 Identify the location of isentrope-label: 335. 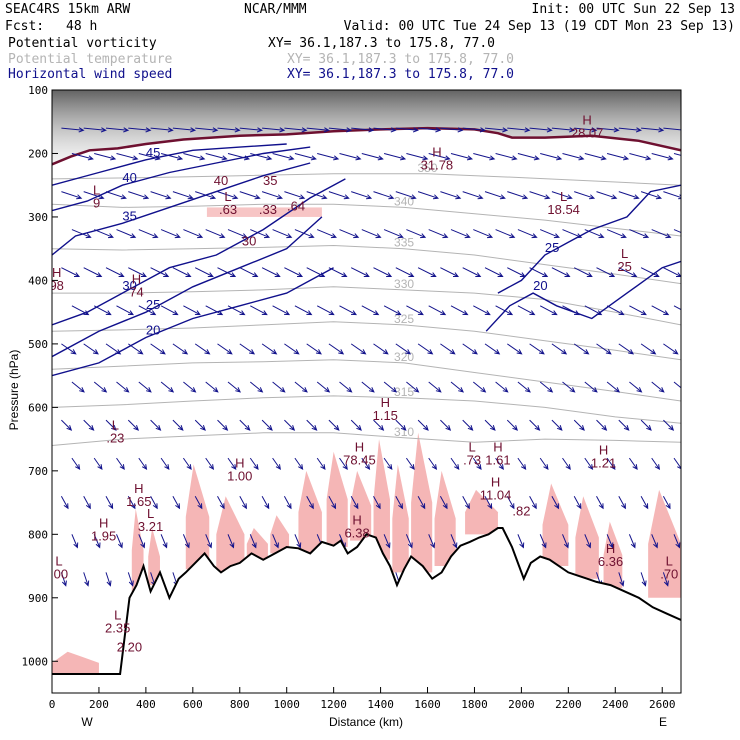
(404, 243).